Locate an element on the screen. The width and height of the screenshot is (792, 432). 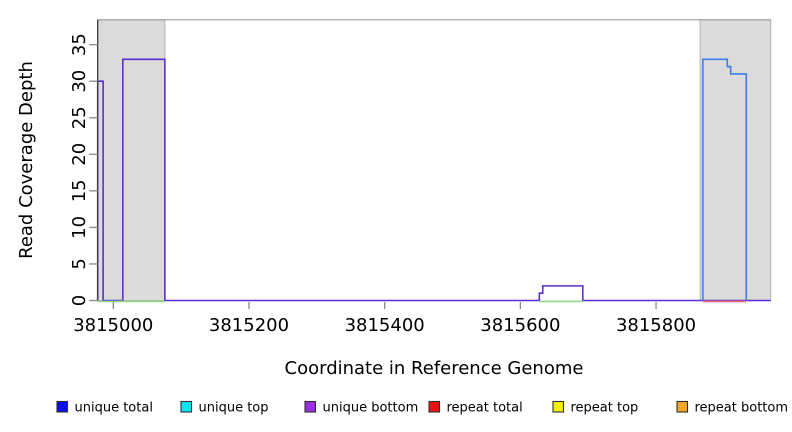
x-tick-label: 3815200 is located at coordinates (249, 325).